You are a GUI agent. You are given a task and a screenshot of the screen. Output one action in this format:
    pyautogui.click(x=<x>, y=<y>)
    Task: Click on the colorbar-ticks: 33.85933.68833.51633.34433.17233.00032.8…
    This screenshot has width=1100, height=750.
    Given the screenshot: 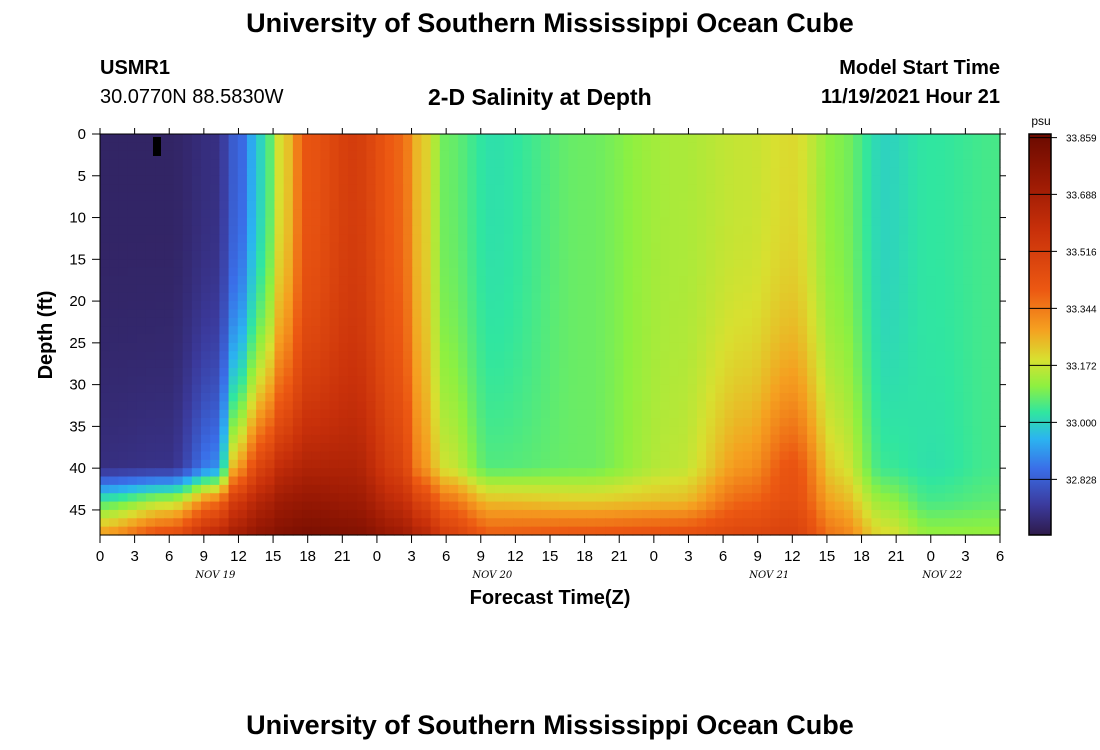 What is the action you would take?
    pyautogui.click(x=1063, y=310)
    